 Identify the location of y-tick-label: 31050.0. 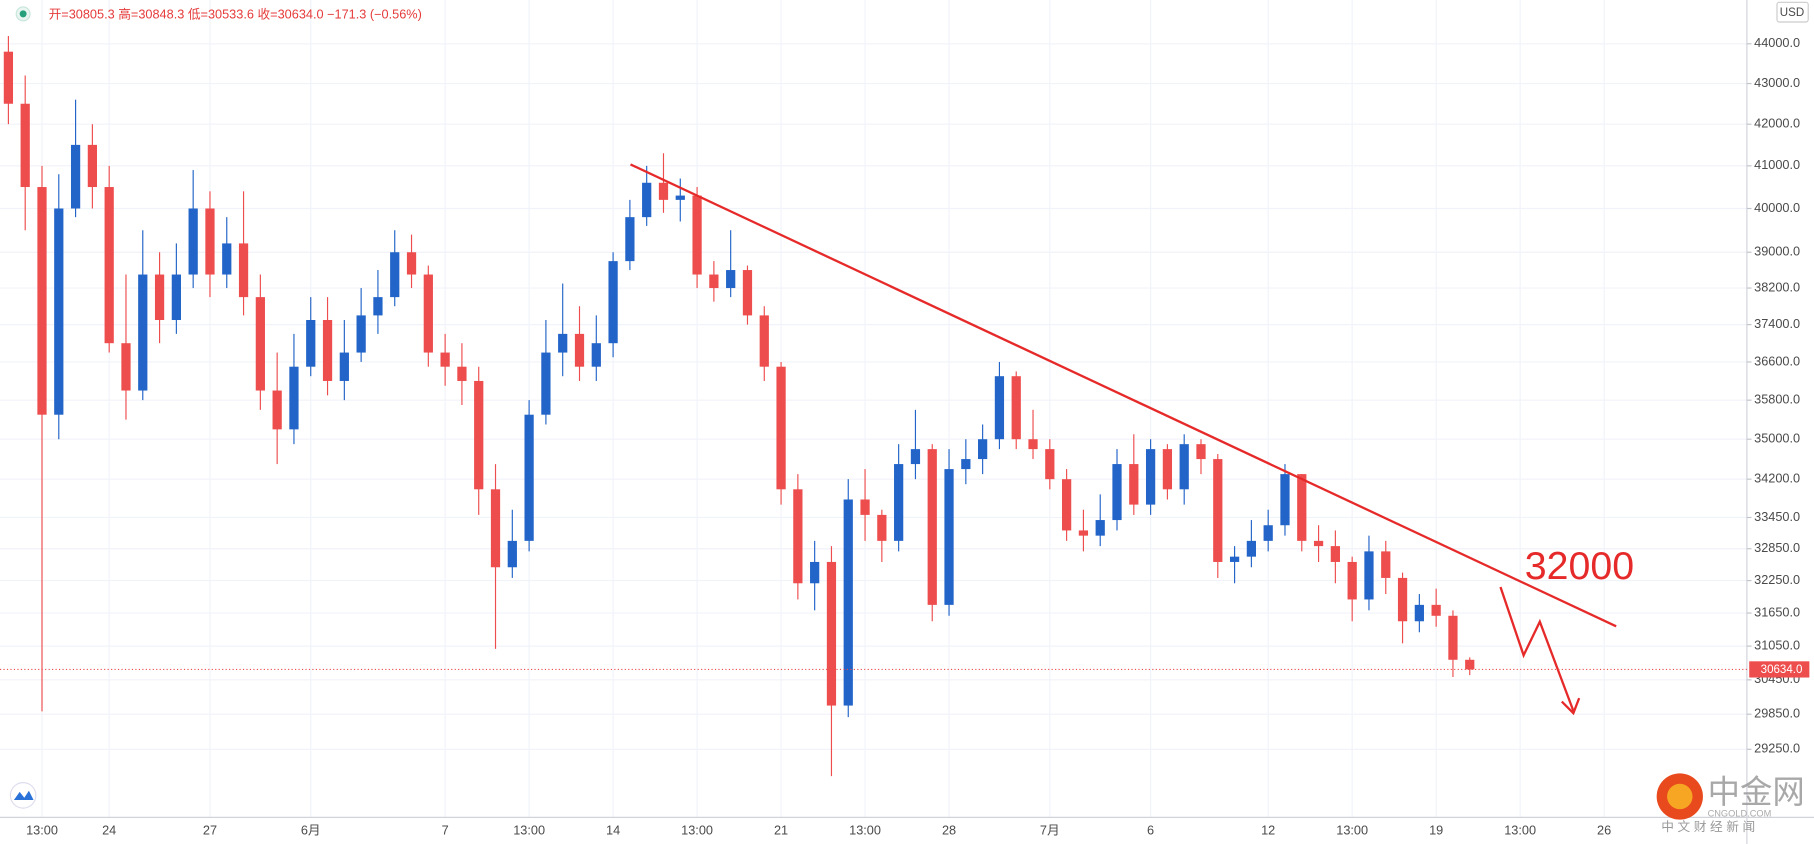
(1777, 644).